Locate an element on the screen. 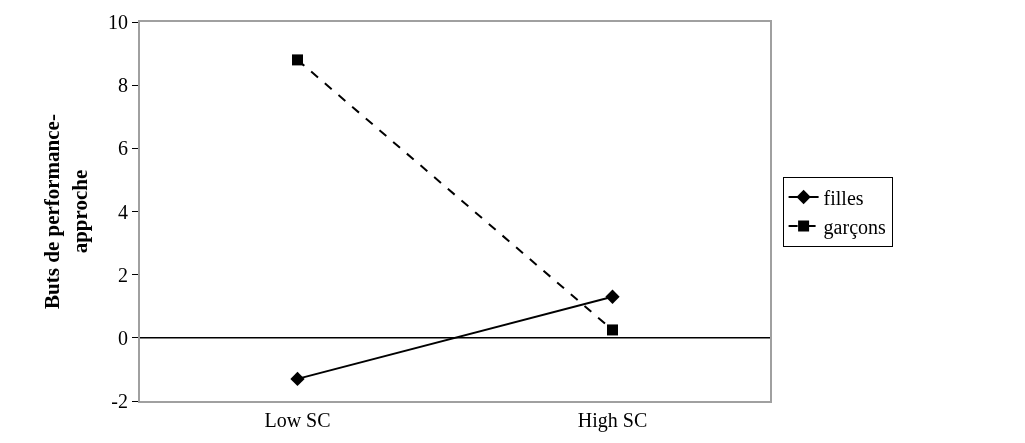 The width and height of the screenshot is (1025, 443). legend-label: garçons is located at coordinates (855, 227).